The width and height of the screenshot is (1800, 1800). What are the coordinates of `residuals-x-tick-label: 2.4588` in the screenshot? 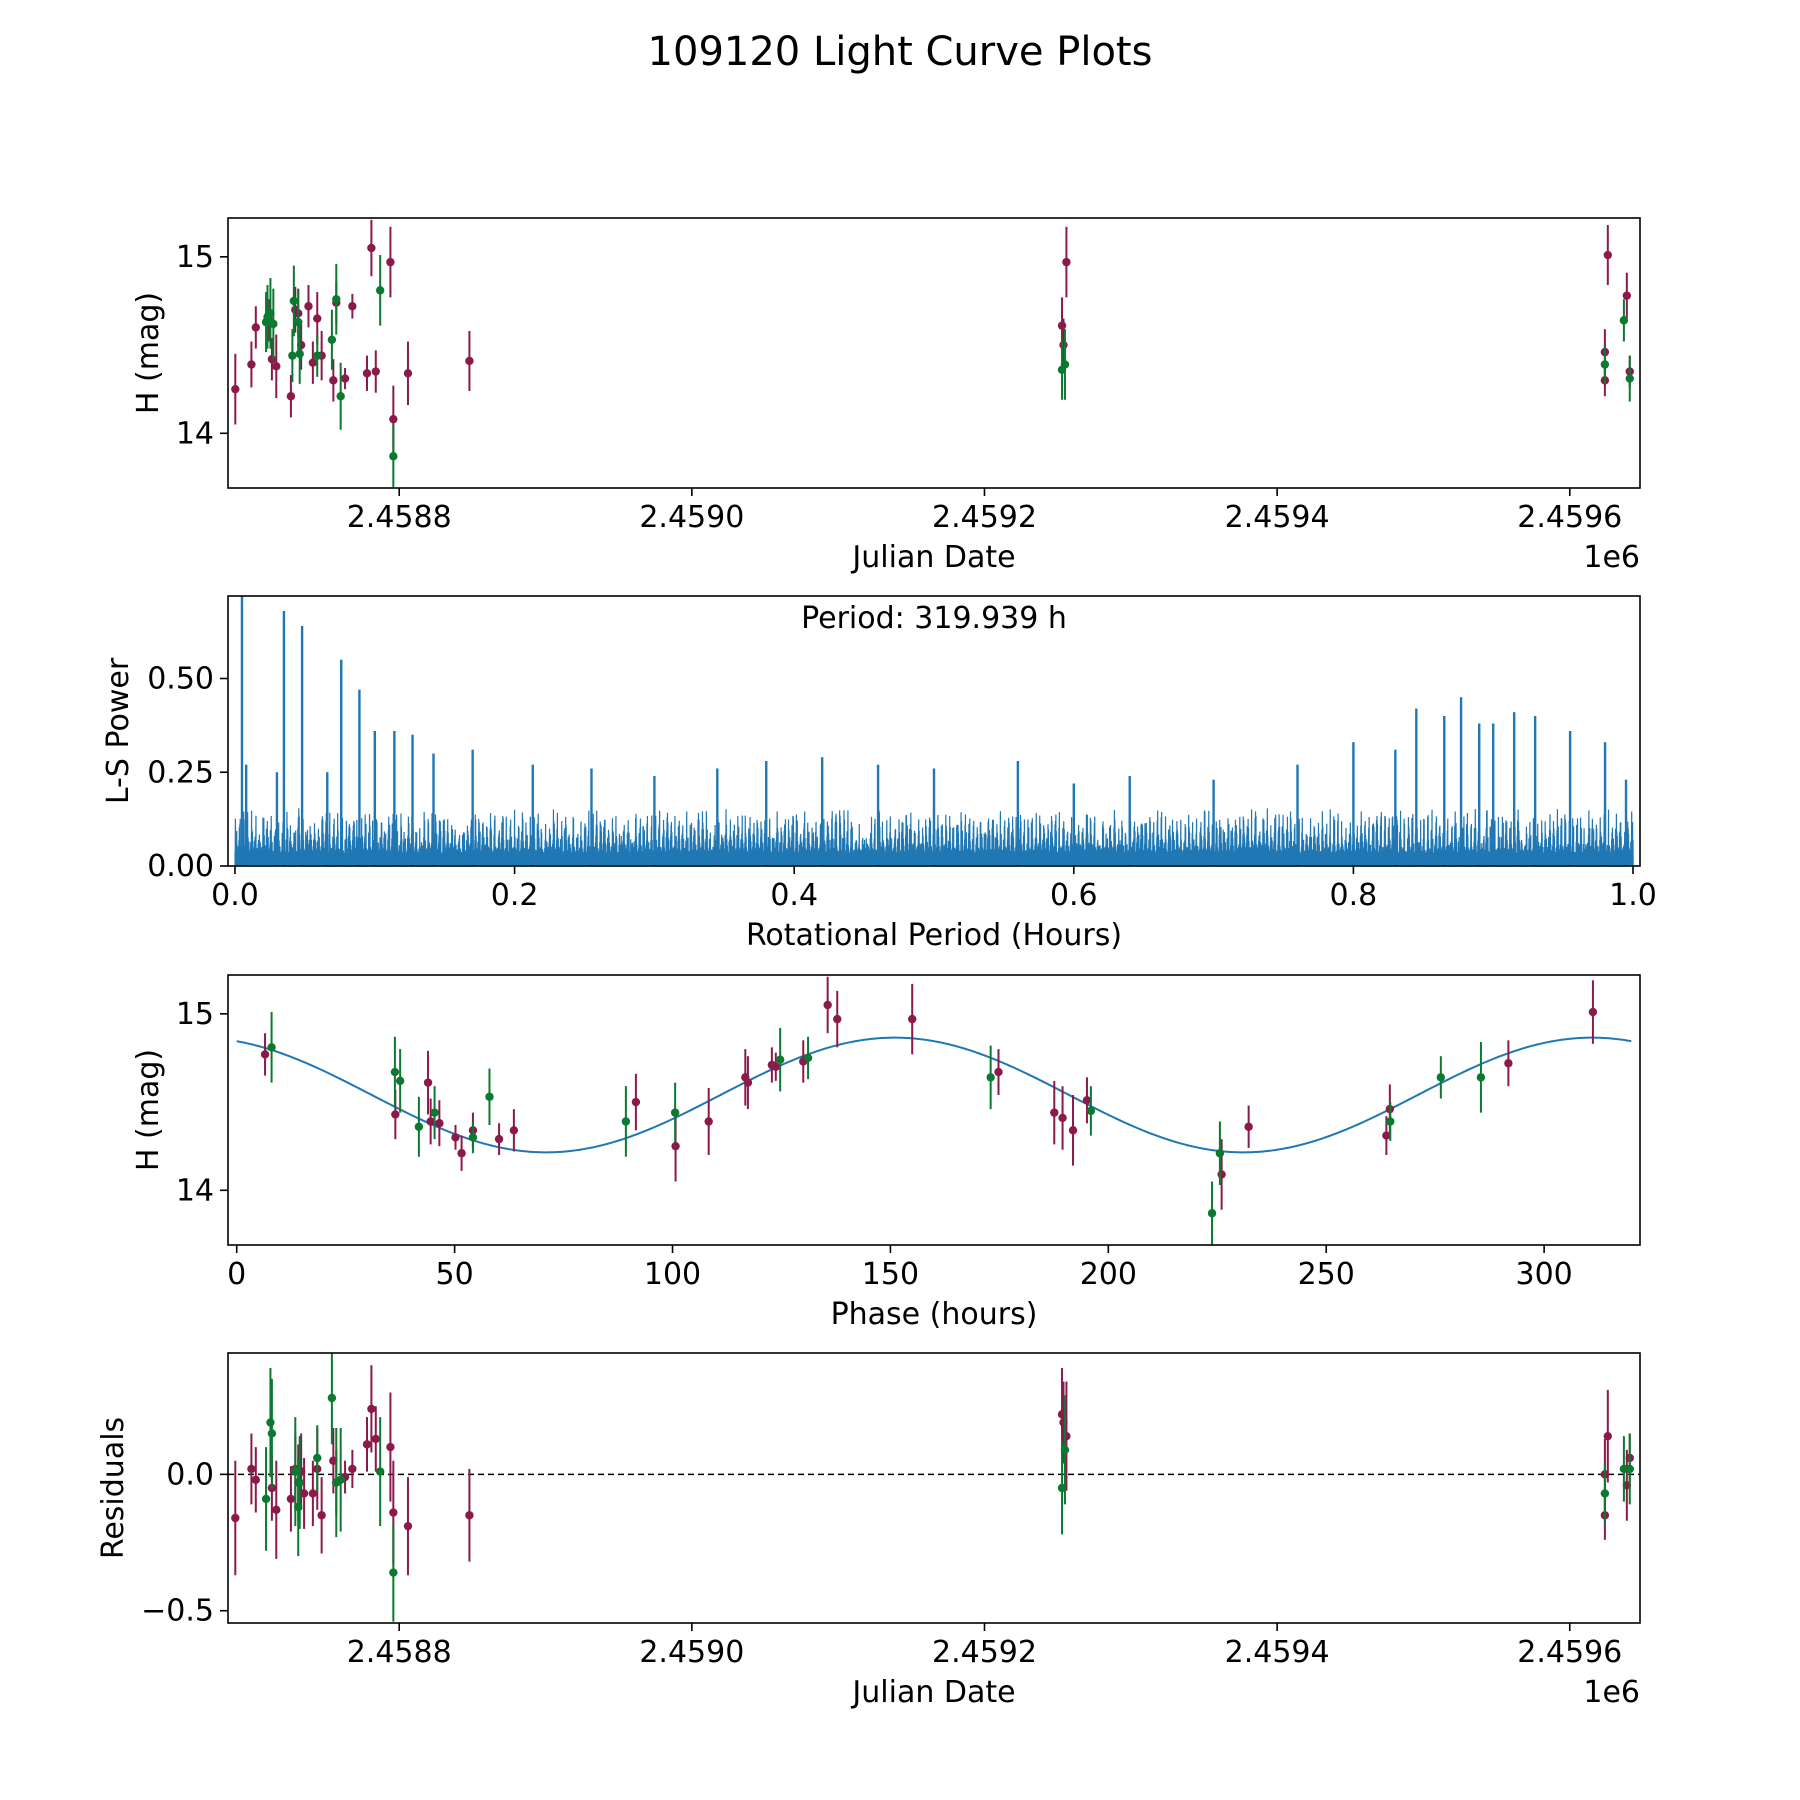 It's located at (399, 1652).